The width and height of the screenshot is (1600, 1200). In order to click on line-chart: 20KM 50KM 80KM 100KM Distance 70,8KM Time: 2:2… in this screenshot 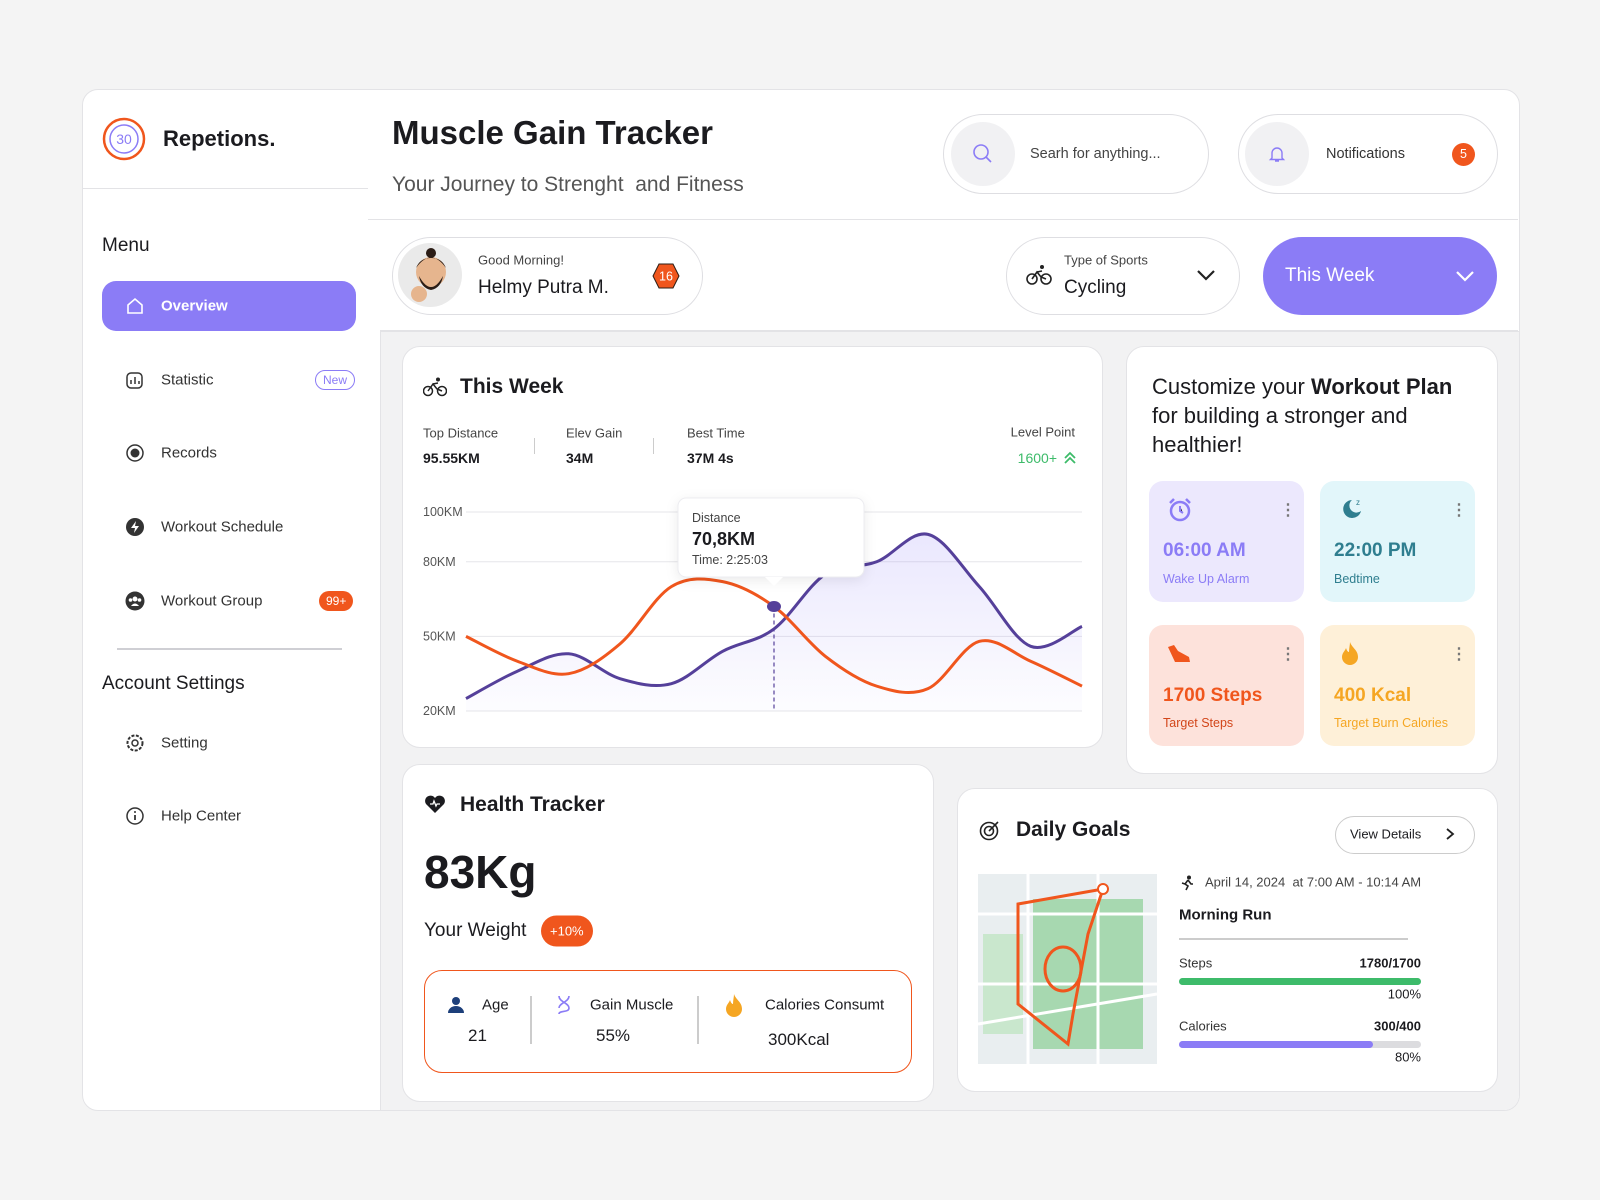, I will do `click(753, 607)`.